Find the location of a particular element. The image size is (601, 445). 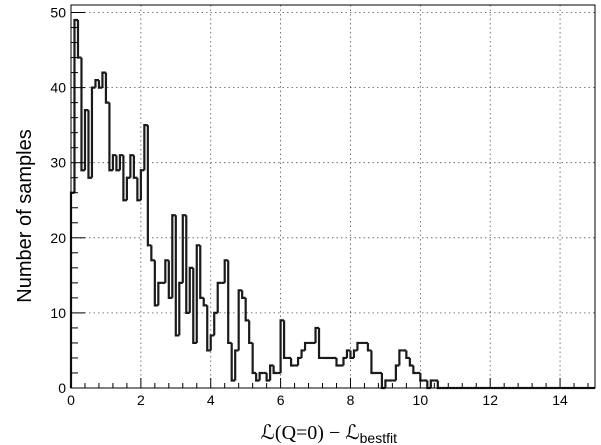

x-axis-title: ℒ(Q=0) − ℒbestfit is located at coordinates (329, 433).